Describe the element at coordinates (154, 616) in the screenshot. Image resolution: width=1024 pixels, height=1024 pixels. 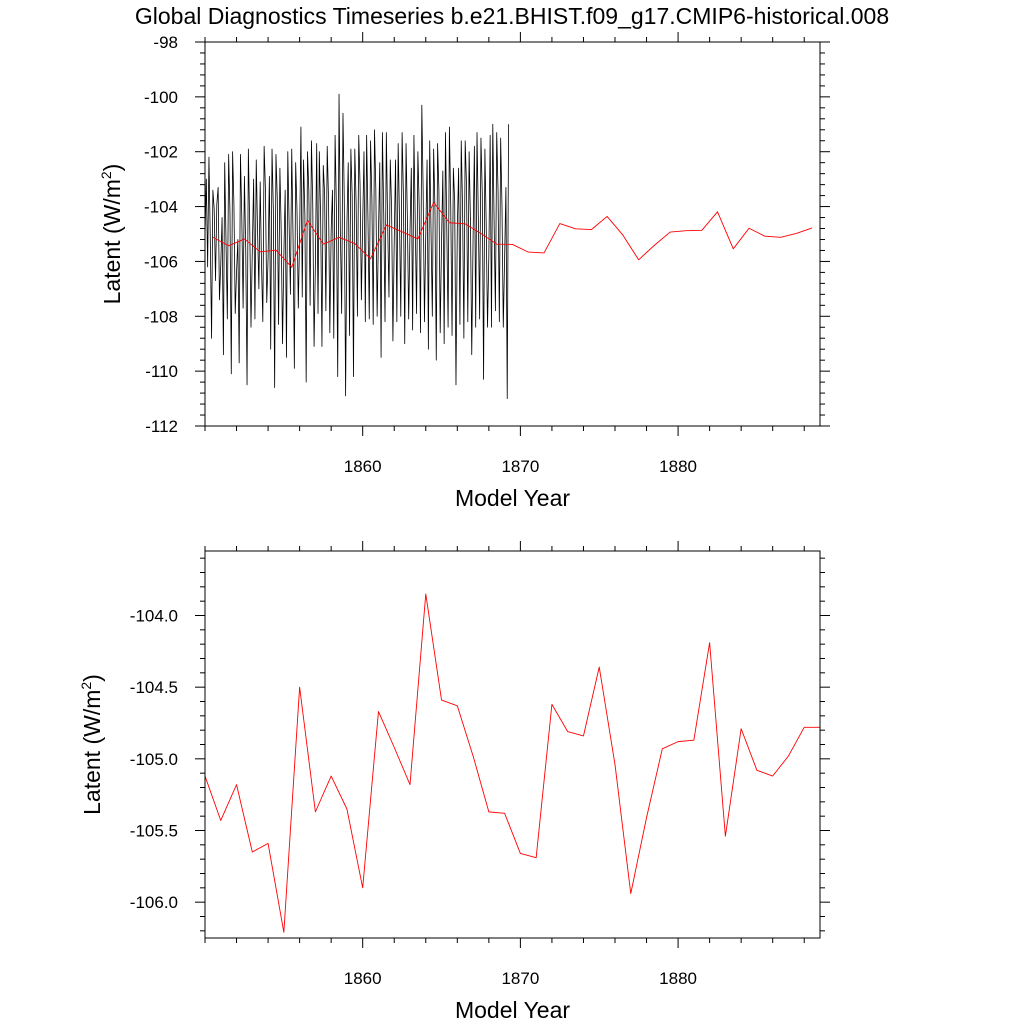
I see `y-tick-label: -104.0` at that location.